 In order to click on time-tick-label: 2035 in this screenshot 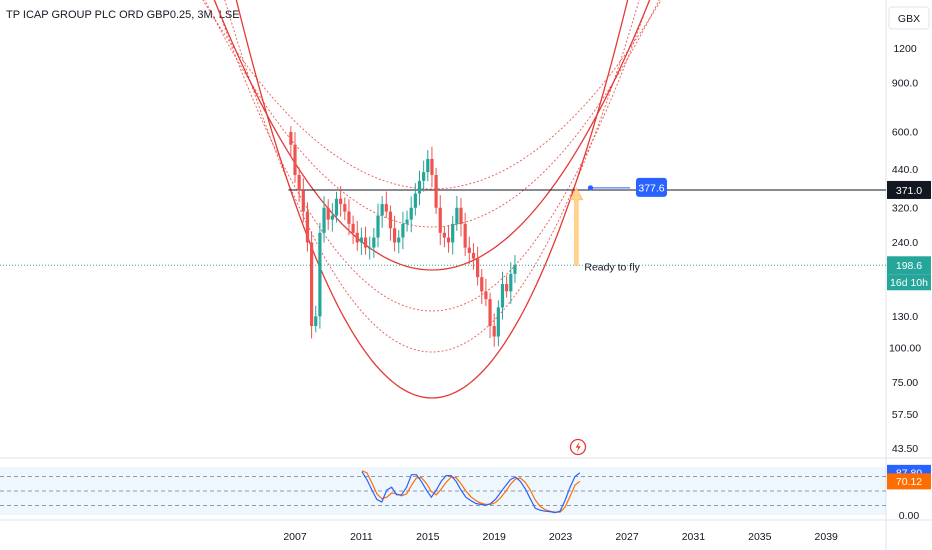, I will do `click(760, 537)`.